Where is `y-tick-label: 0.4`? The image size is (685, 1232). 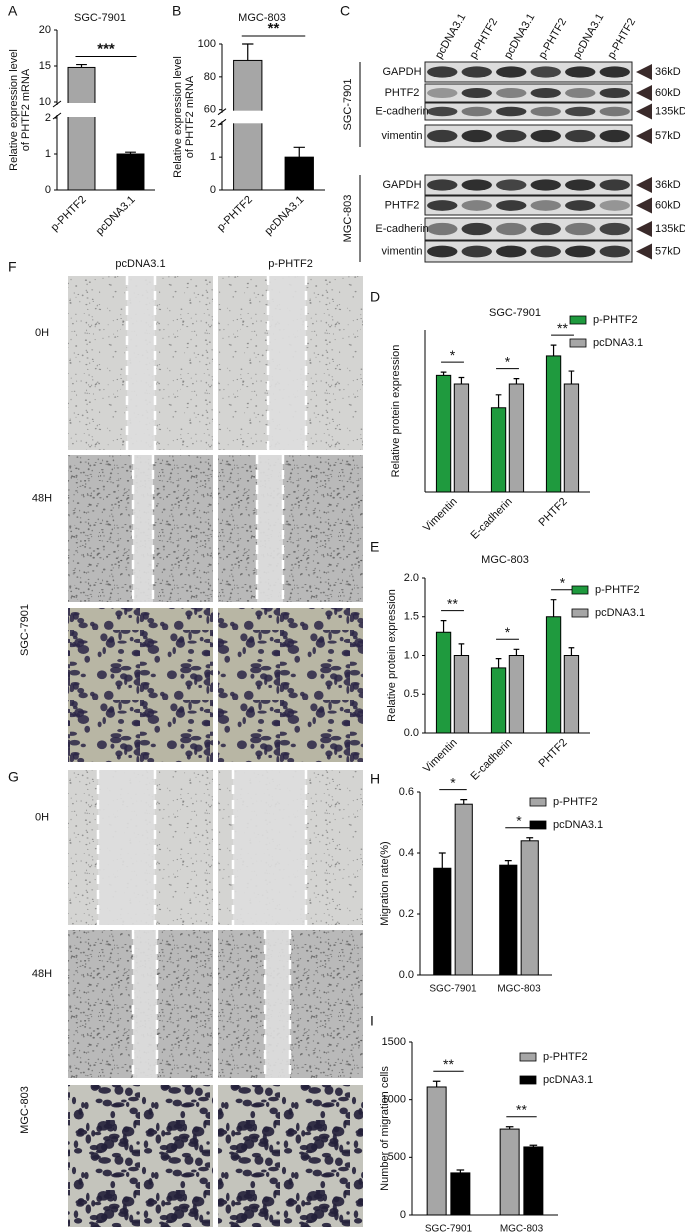 y-tick-label: 0.4 is located at coordinates (406, 853).